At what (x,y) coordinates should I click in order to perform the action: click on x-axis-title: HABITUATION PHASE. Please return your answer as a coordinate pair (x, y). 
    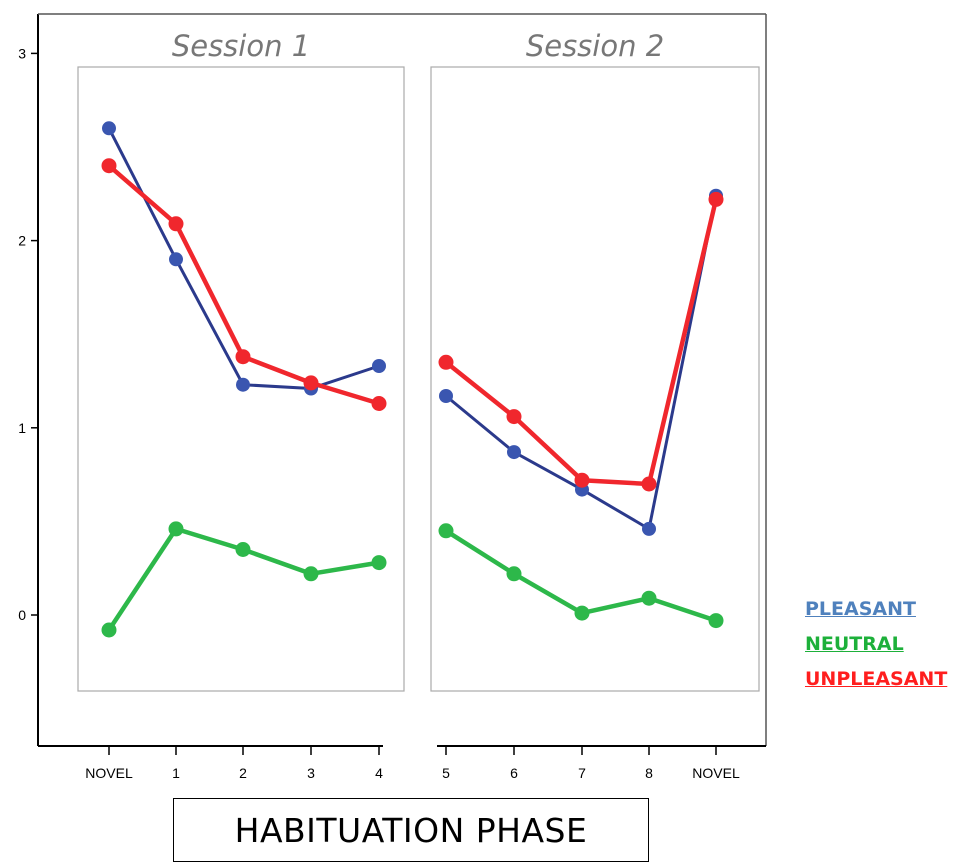
    Looking at the image, I should click on (411, 830).